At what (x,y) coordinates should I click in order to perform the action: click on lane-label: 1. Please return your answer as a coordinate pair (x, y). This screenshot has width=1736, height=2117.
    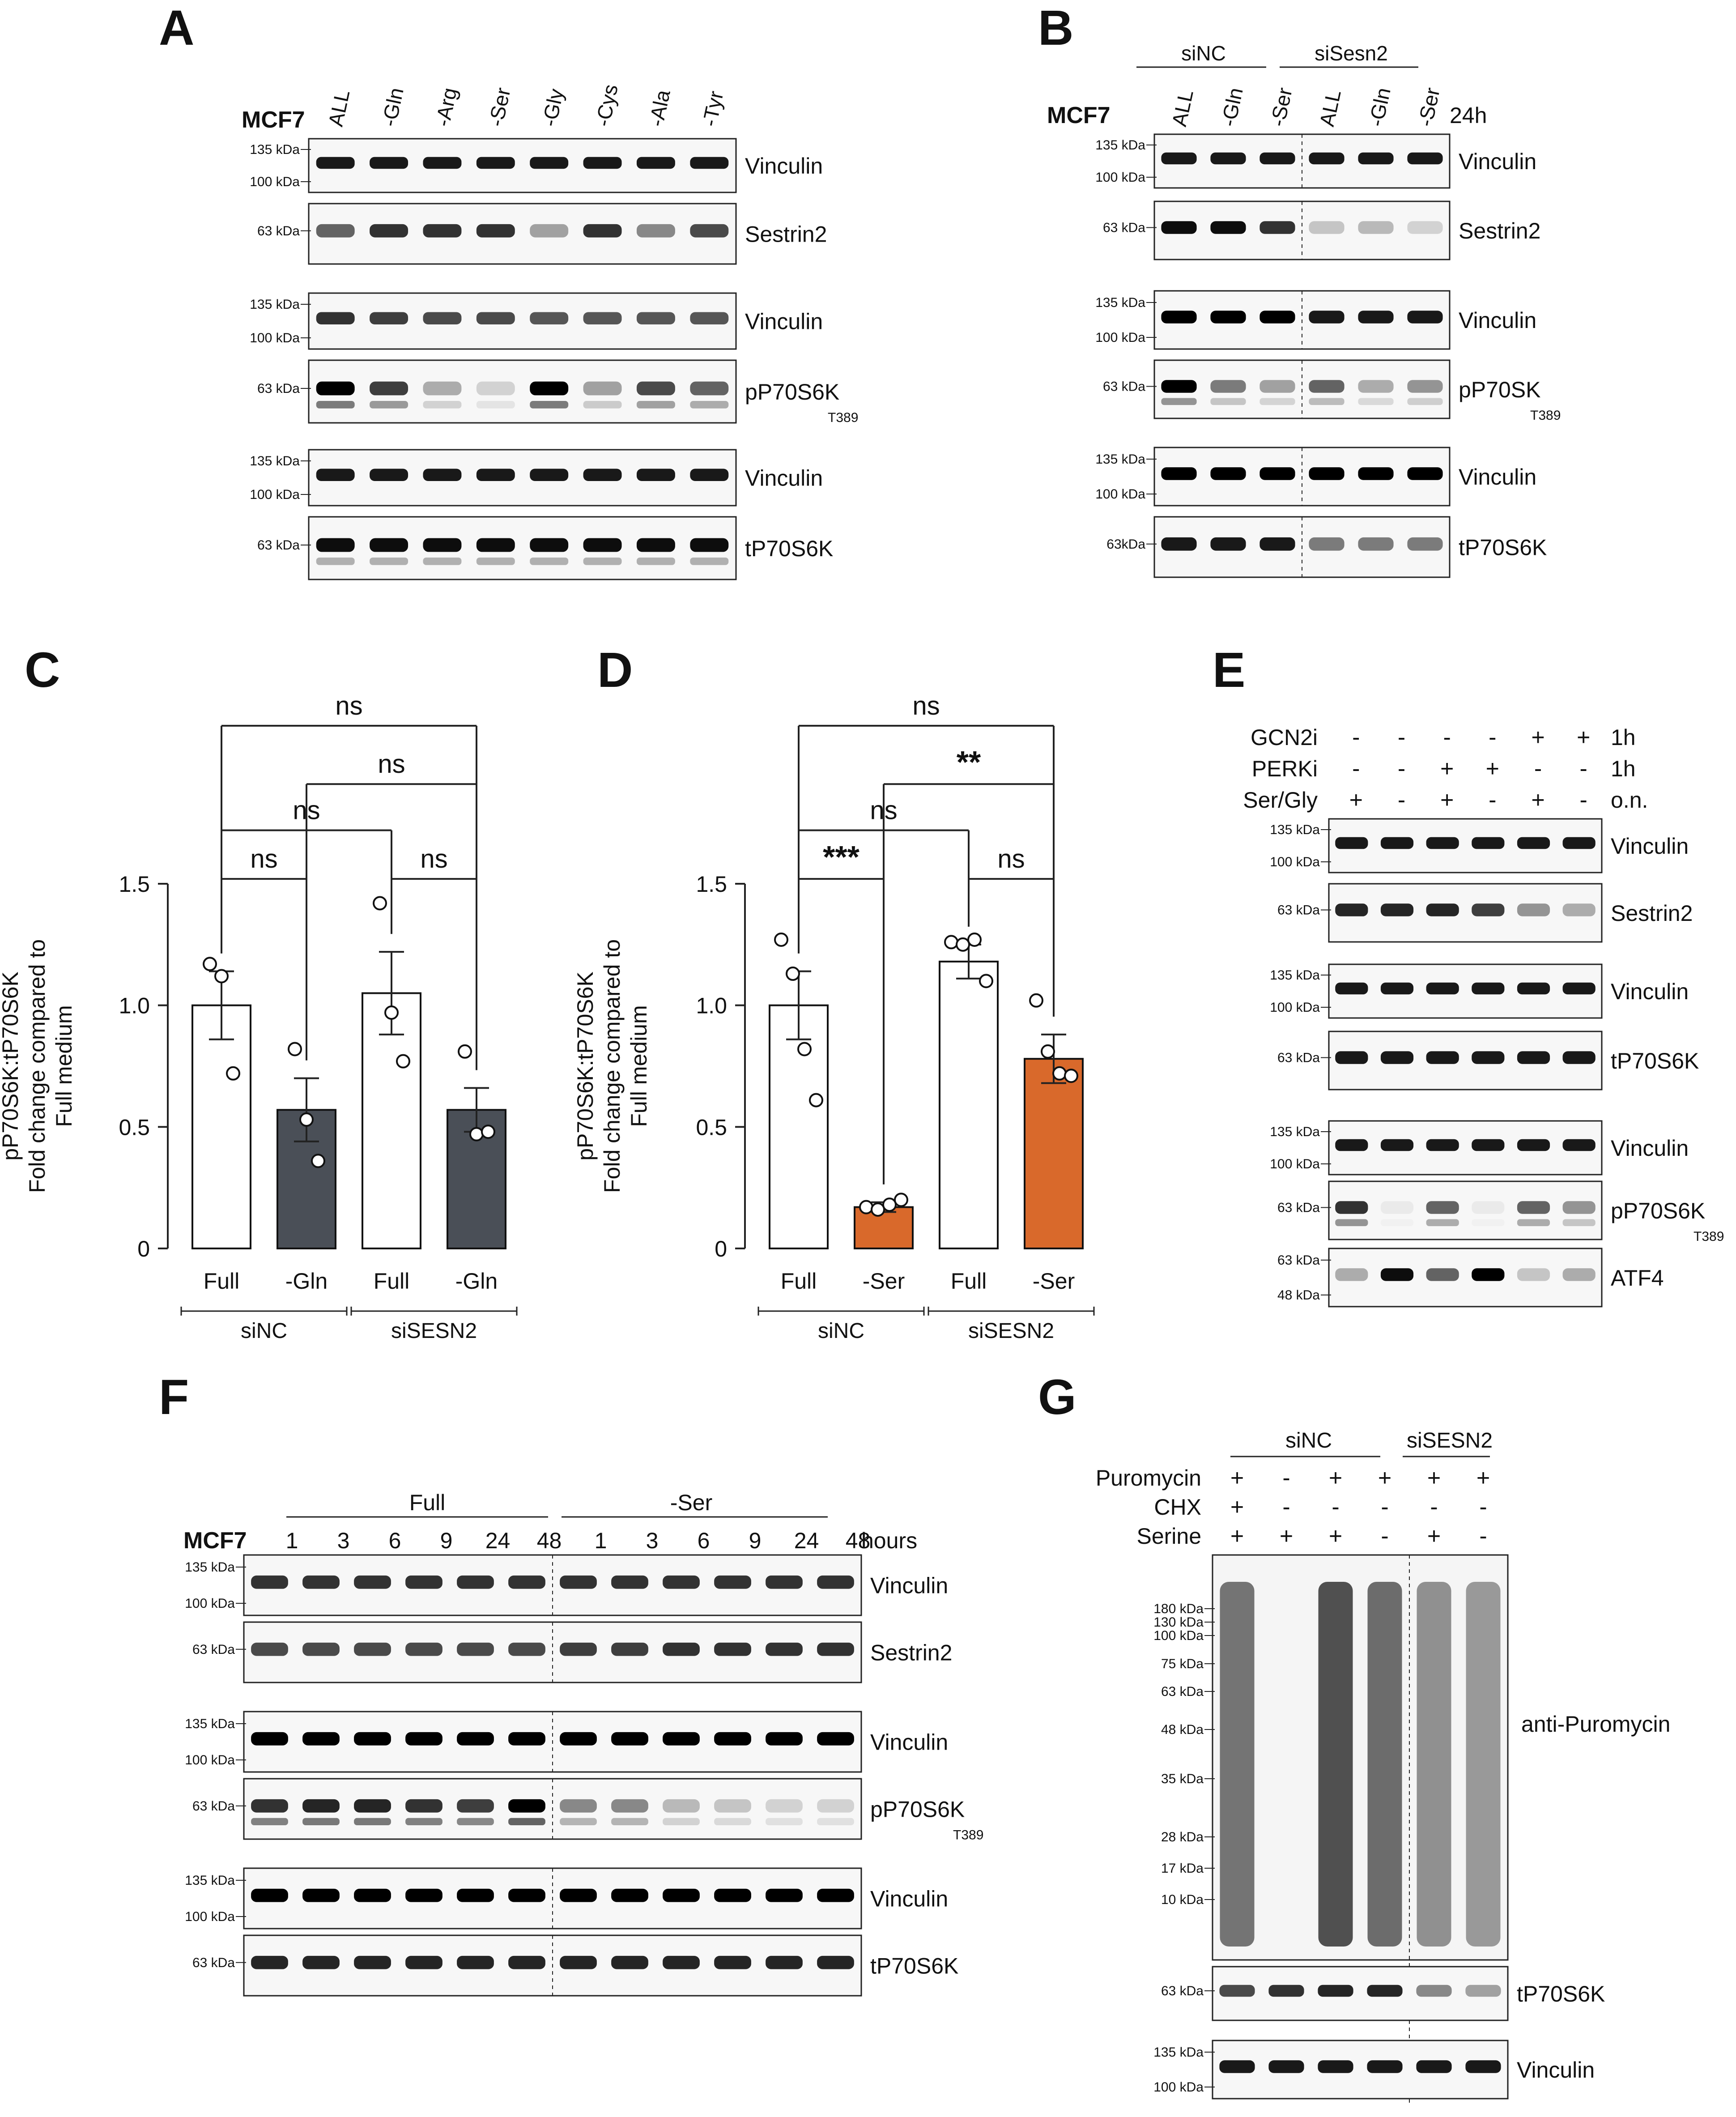
    Looking at the image, I should click on (601, 1540).